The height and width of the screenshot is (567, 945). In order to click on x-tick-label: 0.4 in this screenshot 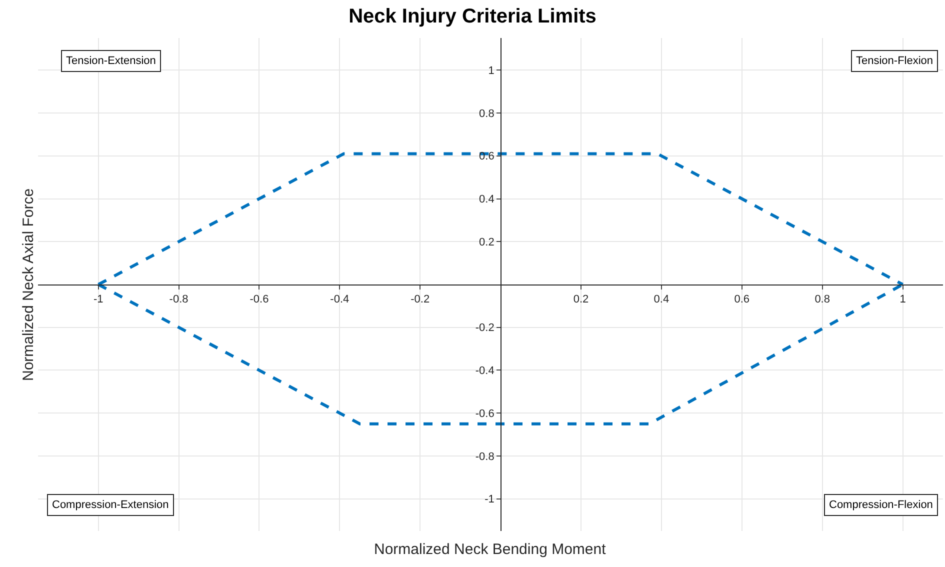, I will do `click(662, 300)`.